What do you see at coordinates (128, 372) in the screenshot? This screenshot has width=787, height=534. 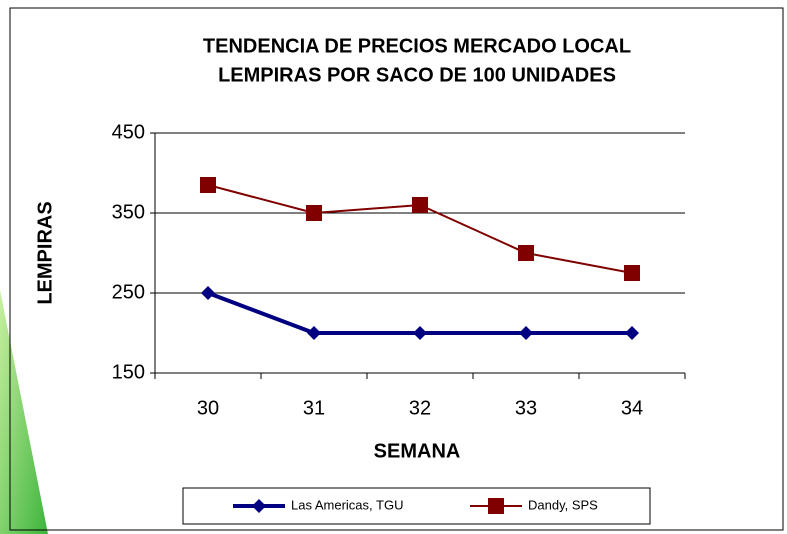 I see `y-tick-label: 150` at bounding box center [128, 372].